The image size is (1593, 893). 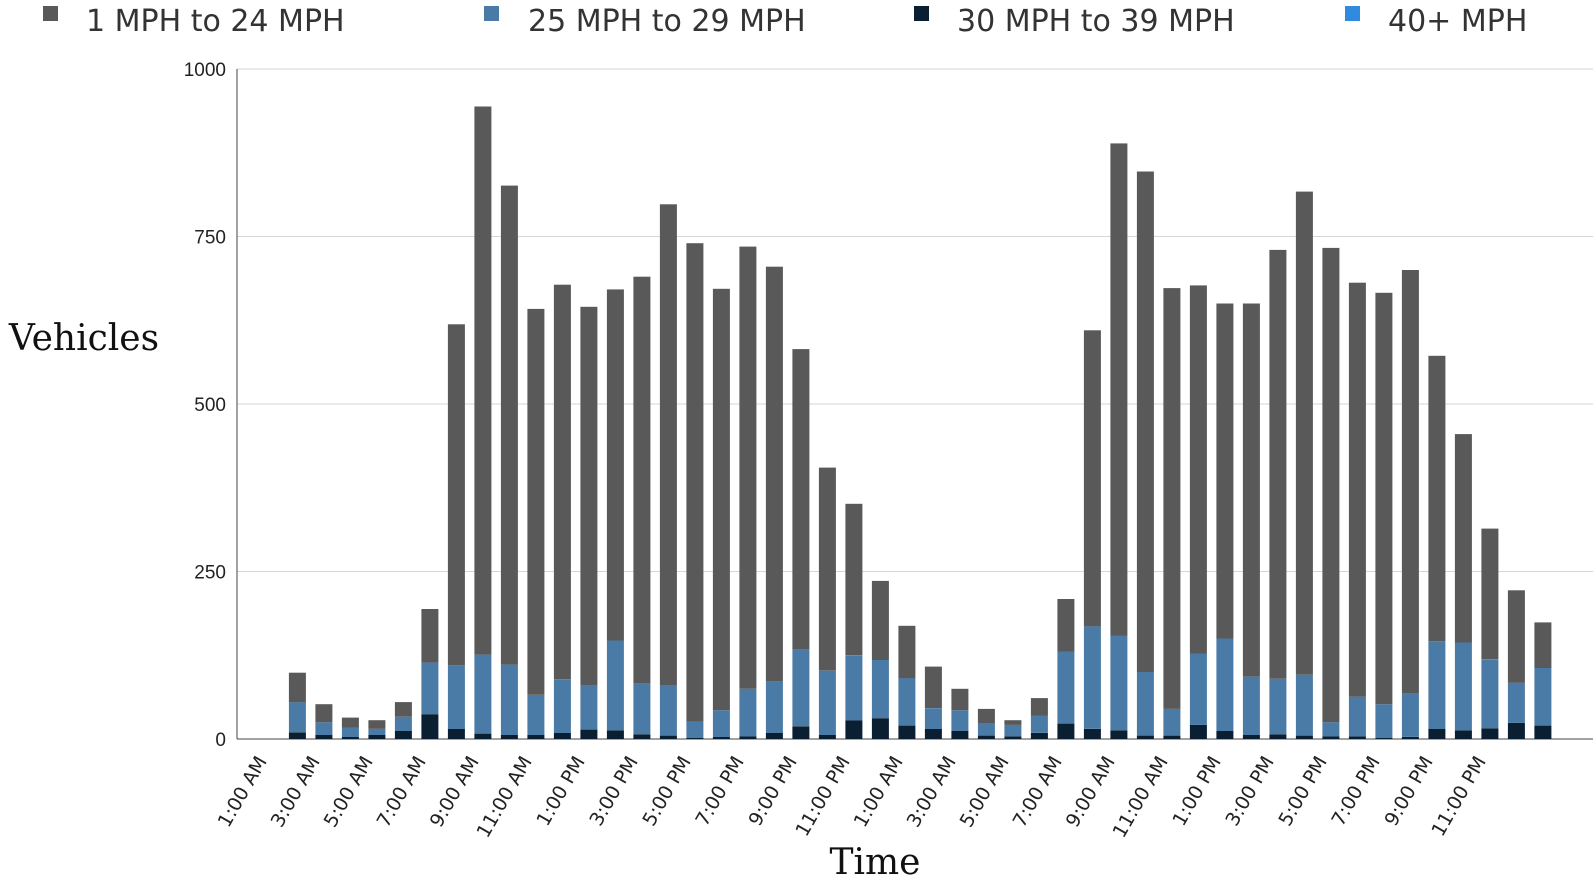 I want to click on legend-label: 1 MPH to 24 MPH, so click(x=215, y=21).